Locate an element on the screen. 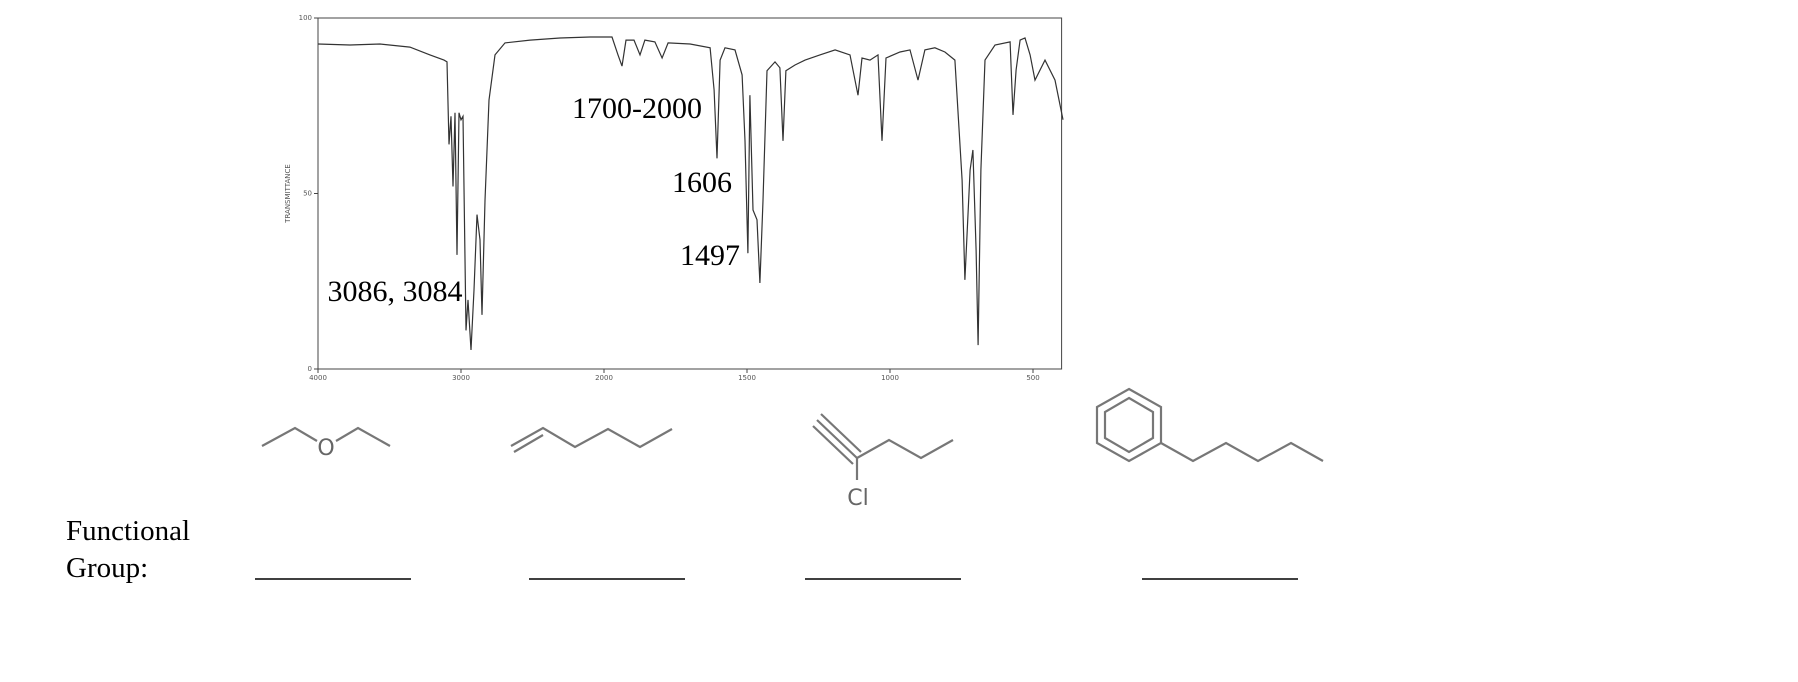  molecule-arene is located at coordinates (1209, 425).